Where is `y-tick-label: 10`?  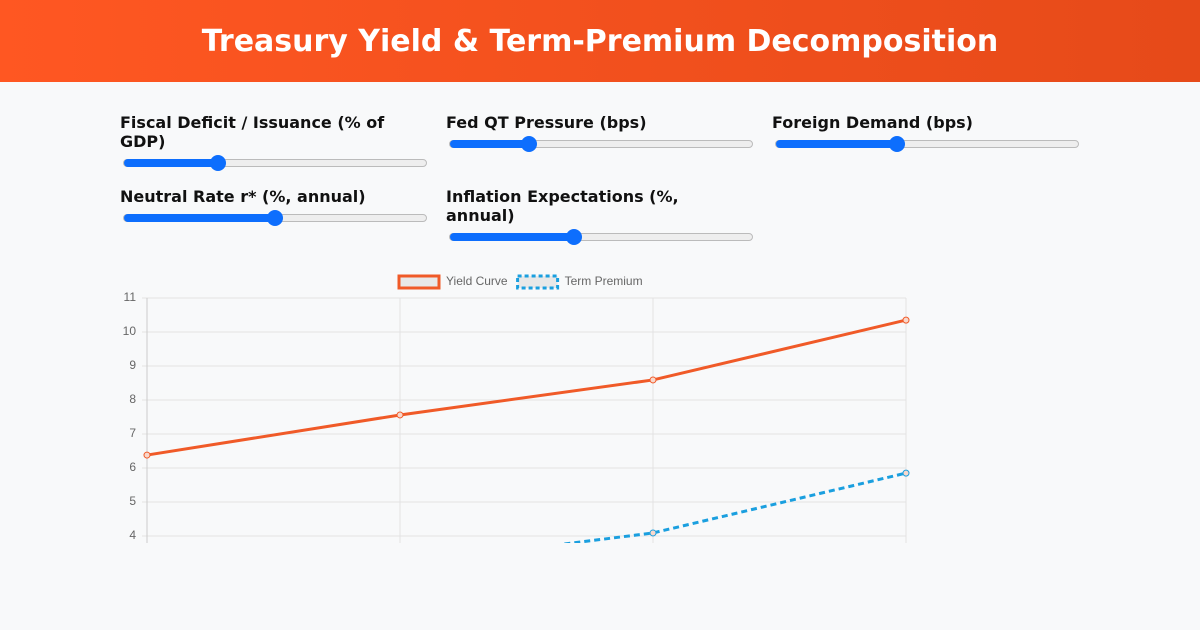
y-tick-label: 10 is located at coordinates (130, 331).